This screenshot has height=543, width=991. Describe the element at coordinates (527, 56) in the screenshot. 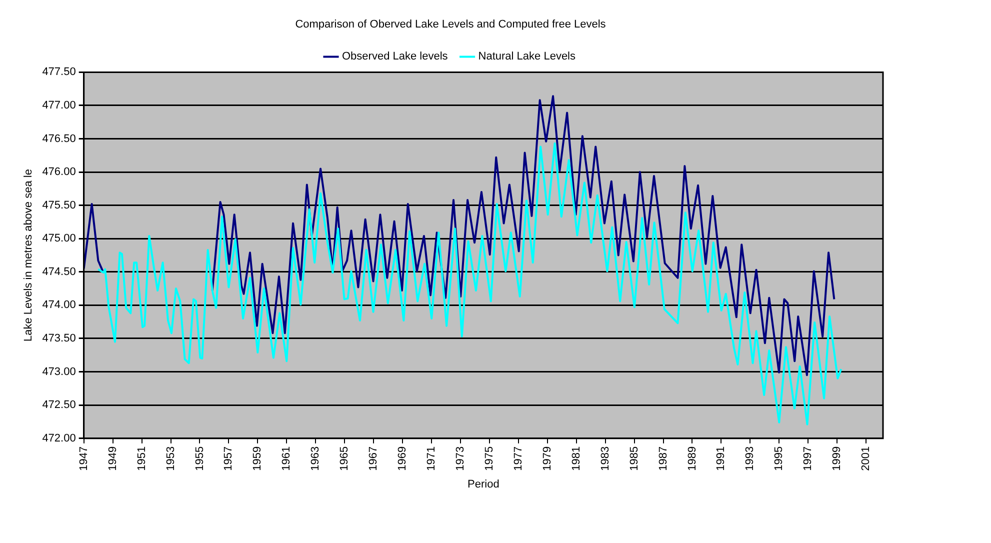

I see `legend-label: Natural Lake Levels` at that location.